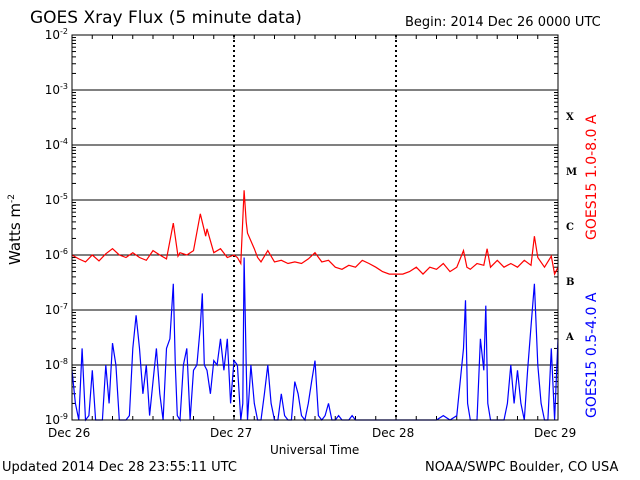 The height and width of the screenshot is (480, 640). Describe the element at coordinates (393, 433) in the screenshot. I see `x-tick-label: Dec 28` at that location.